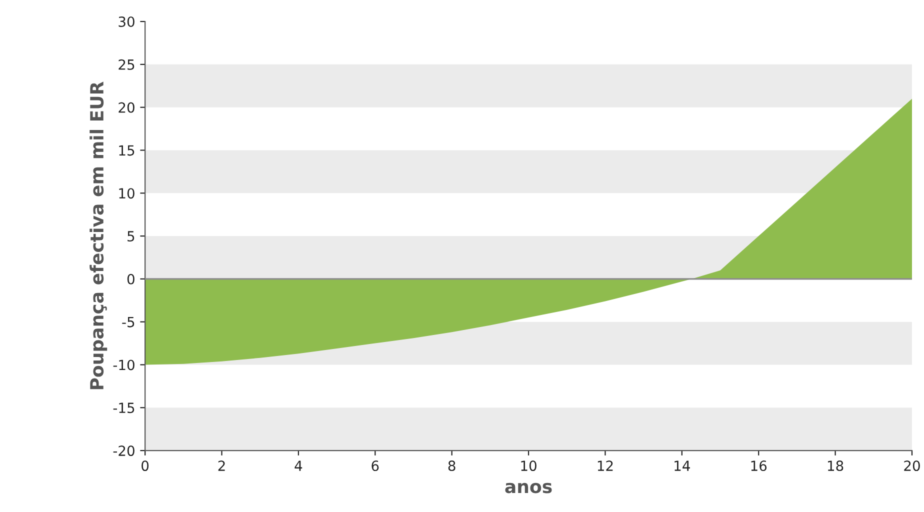 The width and height of the screenshot is (924, 512). What do you see at coordinates (912, 466) in the screenshot?
I see `x-tick-label: 20` at bounding box center [912, 466].